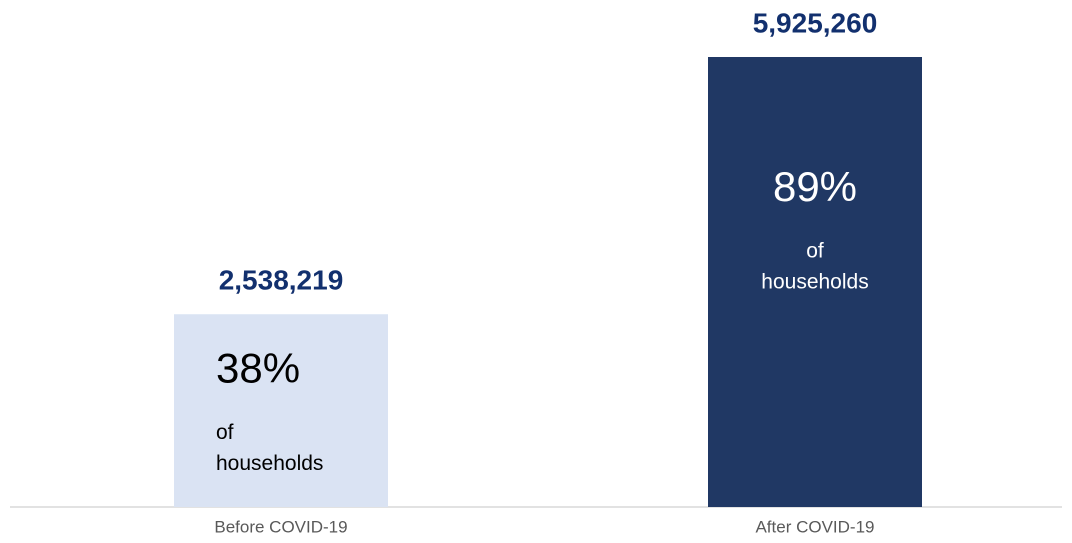  I want to click on x-tick-label: After COVID-19, so click(814, 526).